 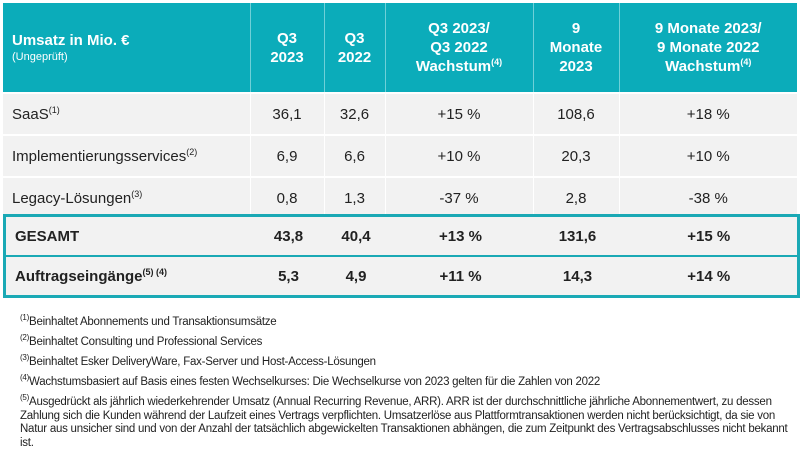 I want to click on value-cell: 40,4, so click(x=356, y=235).